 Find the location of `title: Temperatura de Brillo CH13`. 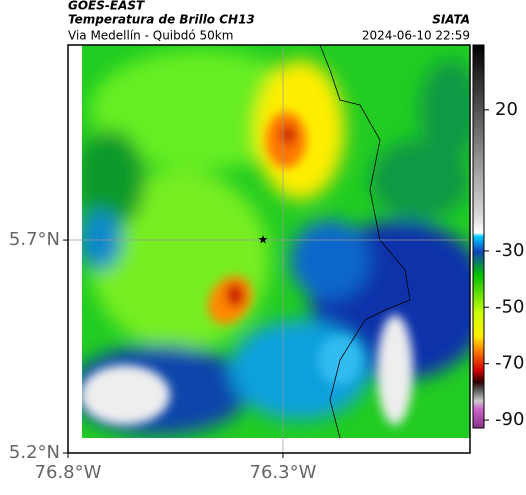

title: Temperatura de Brillo CH13 is located at coordinates (161, 20).